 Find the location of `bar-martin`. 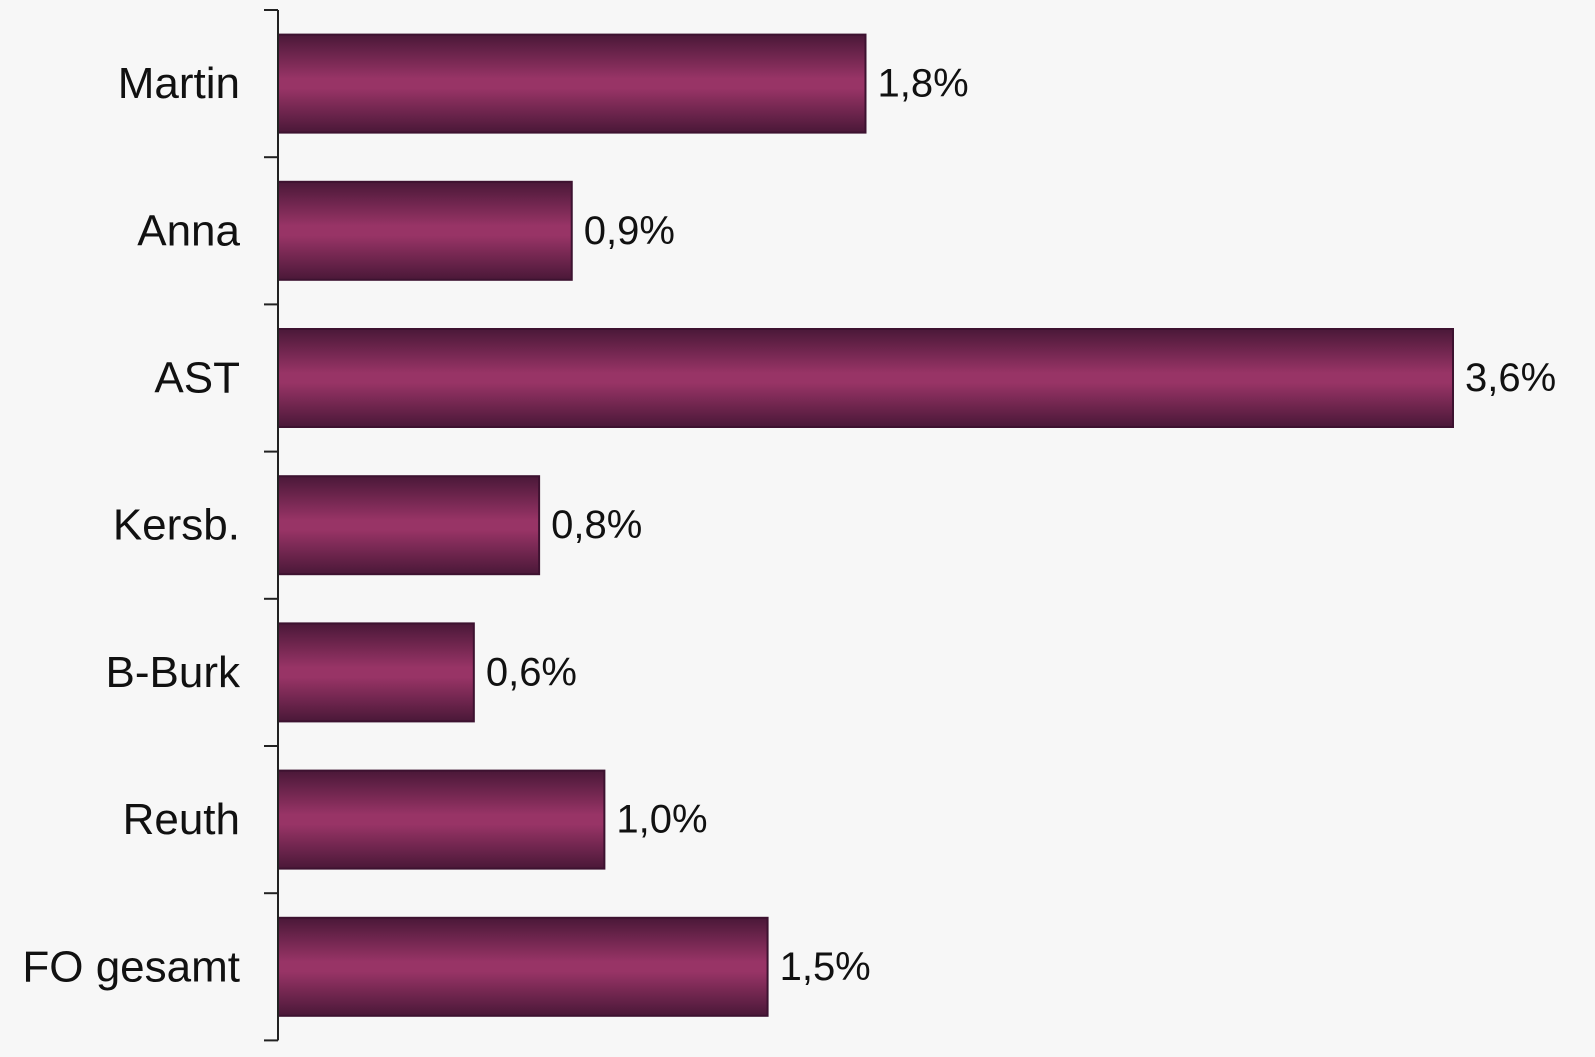

bar-martin is located at coordinates (572, 83).